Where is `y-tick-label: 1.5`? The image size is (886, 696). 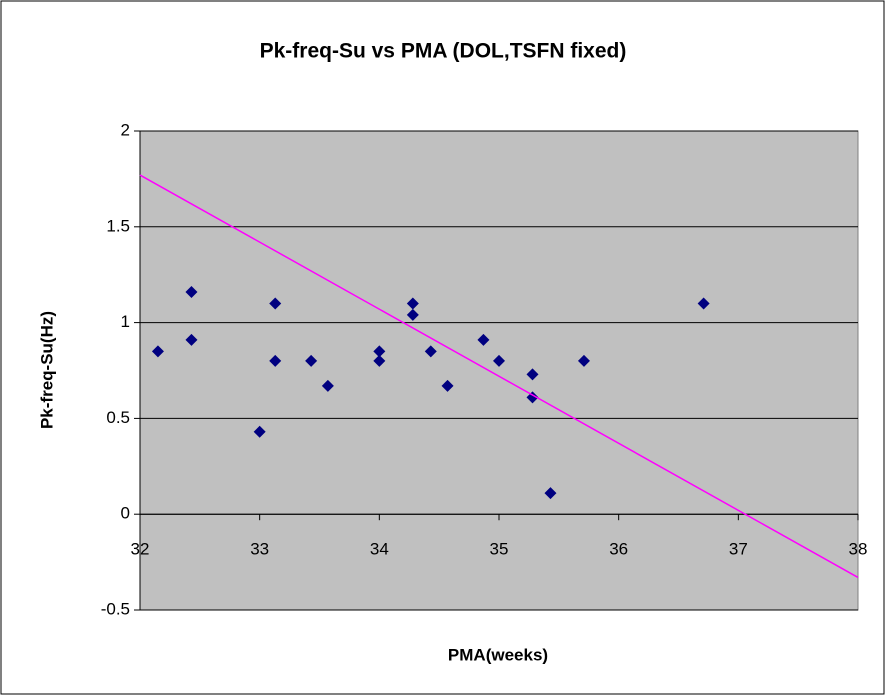
y-tick-label: 1.5 is located at coordinates (118, 225).